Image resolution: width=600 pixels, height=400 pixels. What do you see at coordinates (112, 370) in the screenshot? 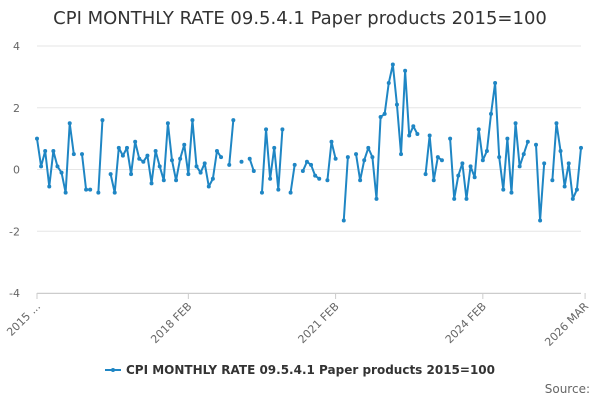
I see `legend-line-symbol` at bounding box center [112, 370].